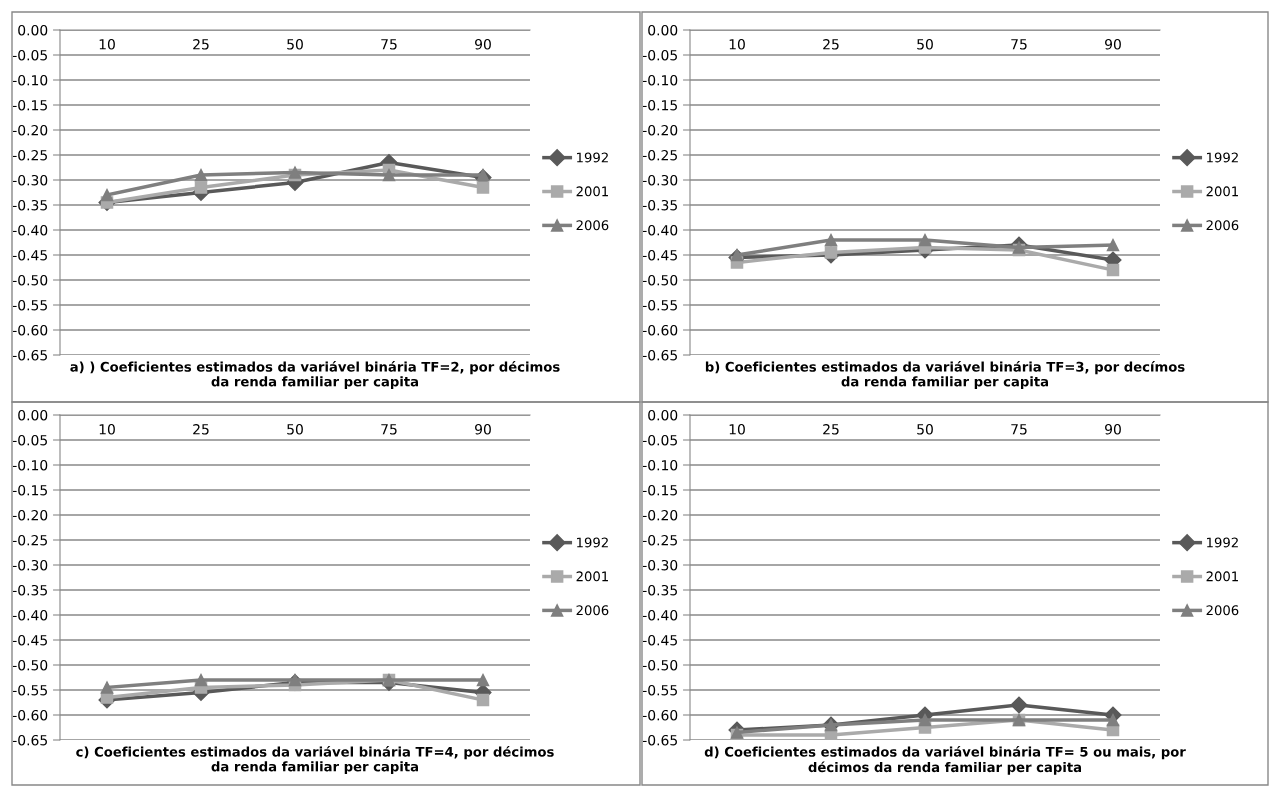 Image resolution: width=1271 pixels, height=787 pixels. Describe the element at coordinates (945, 760) in the screenshot. I see `text: d) Coeficientes estimados da variável binária TF= 5 ou mais, por décimos da renda familiar per capita` at that location.